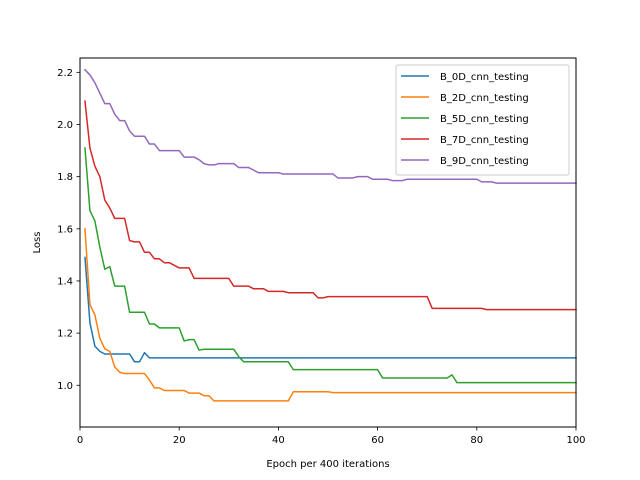 This screenshot has height=480, width=640. Describe the element at coordinates (179, 440) in the screenshot. I see `x-tick-label: 20` at that location.